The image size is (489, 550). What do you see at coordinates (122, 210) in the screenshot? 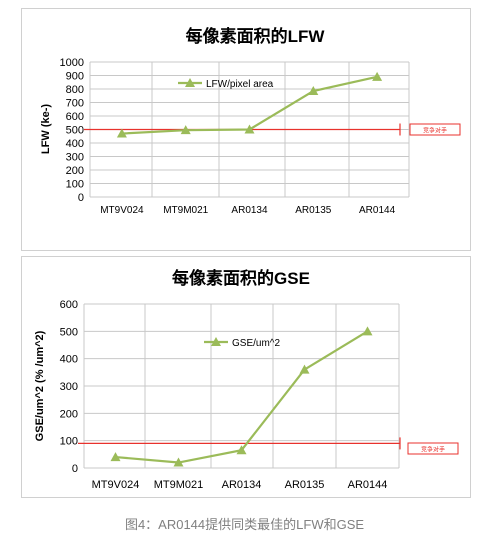
I see `lfw-x-tick-label: MT9V024` at bounding box center [122, 210].